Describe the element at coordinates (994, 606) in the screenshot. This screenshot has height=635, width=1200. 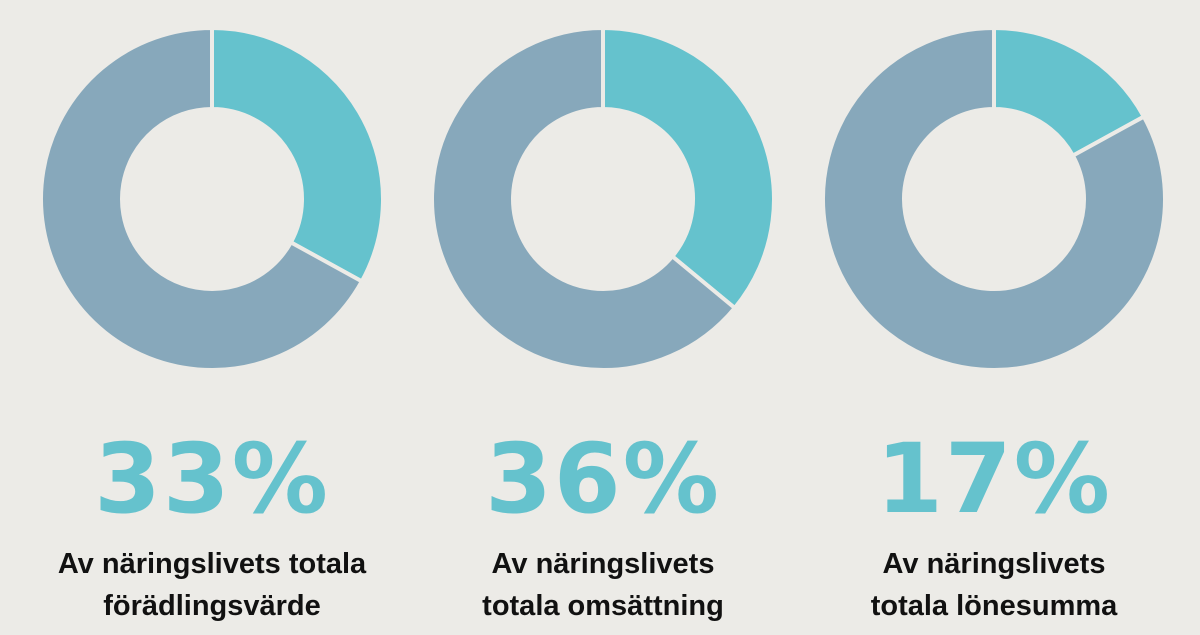
I see `caption: totala lönesumma` at that location.